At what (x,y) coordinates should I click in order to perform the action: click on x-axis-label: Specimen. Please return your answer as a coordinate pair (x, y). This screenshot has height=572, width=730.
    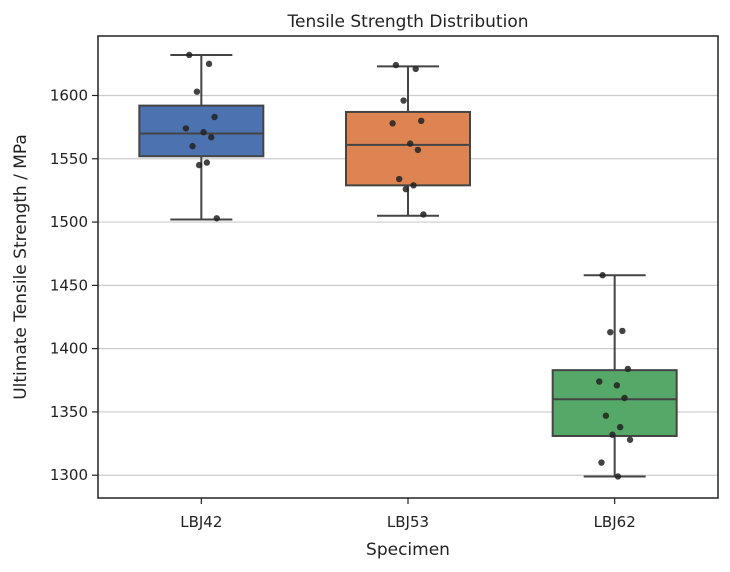
    Looking at the image, I should click on (408, 550).